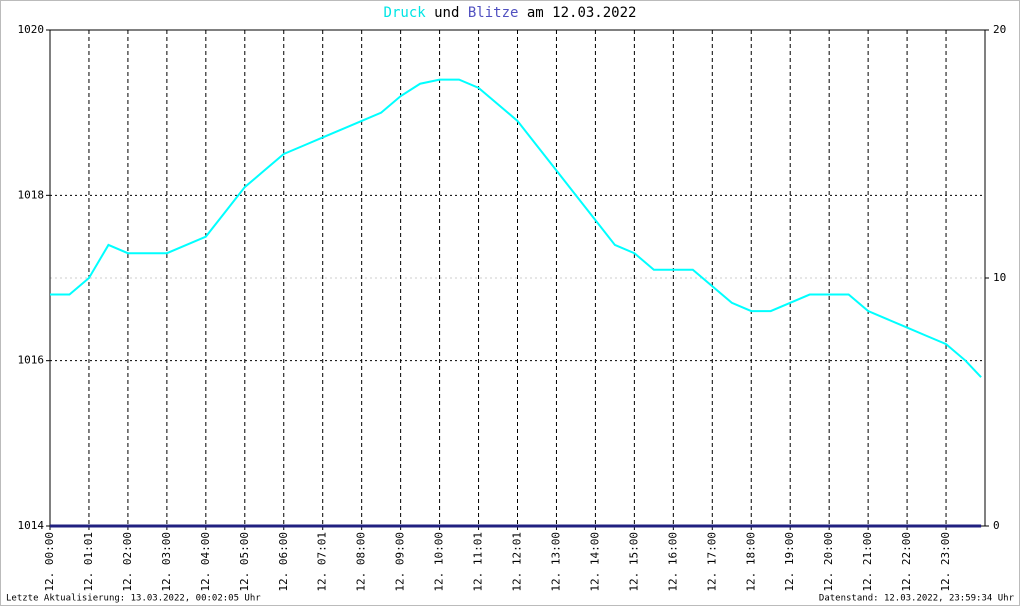 The width and height of the screenshot is (1020, 606). What do you see at coordinates (789, 562) in the screenshot?
I see `x-tick-label: 12. 19:00` at bounding box center [789, 562].